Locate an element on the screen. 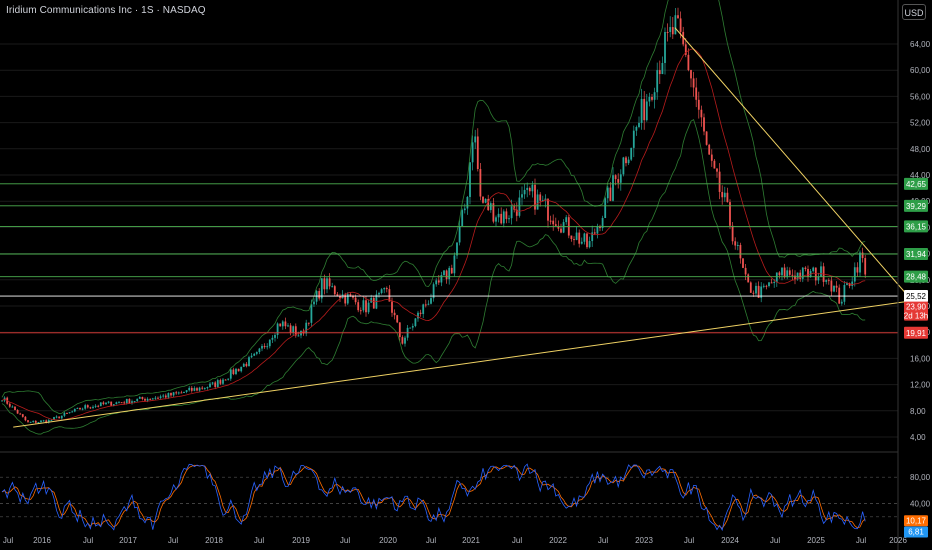 The width and height of the screenshot is (932, 550). y-tick-label: 48,00 is located at coordinates (920, 149).